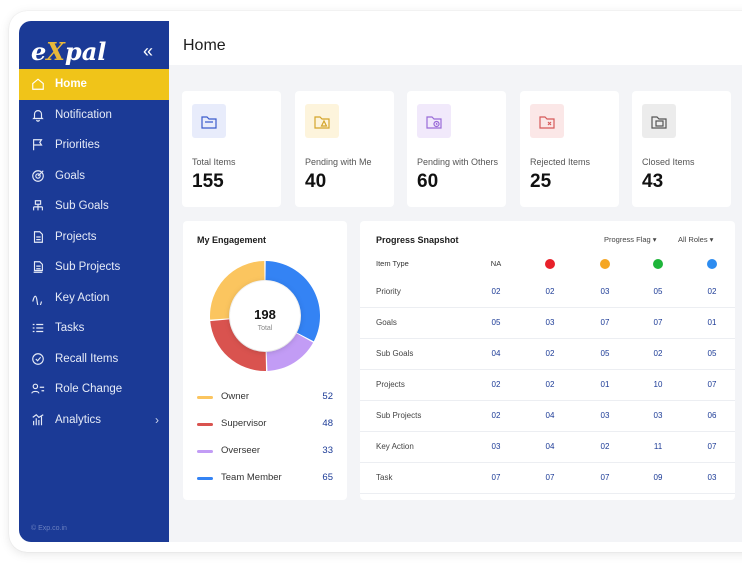  I want to click on snapshot-cell: 06, so click(712, 415).